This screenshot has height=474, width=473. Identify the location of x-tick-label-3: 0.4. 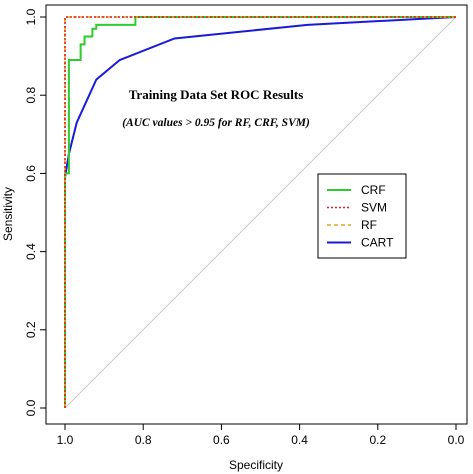
(299, 440).